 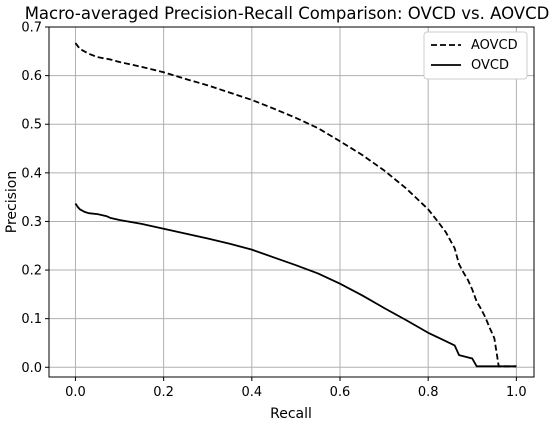 I want to click on y-tick-label: 0.2, so click(x=31, y=271).